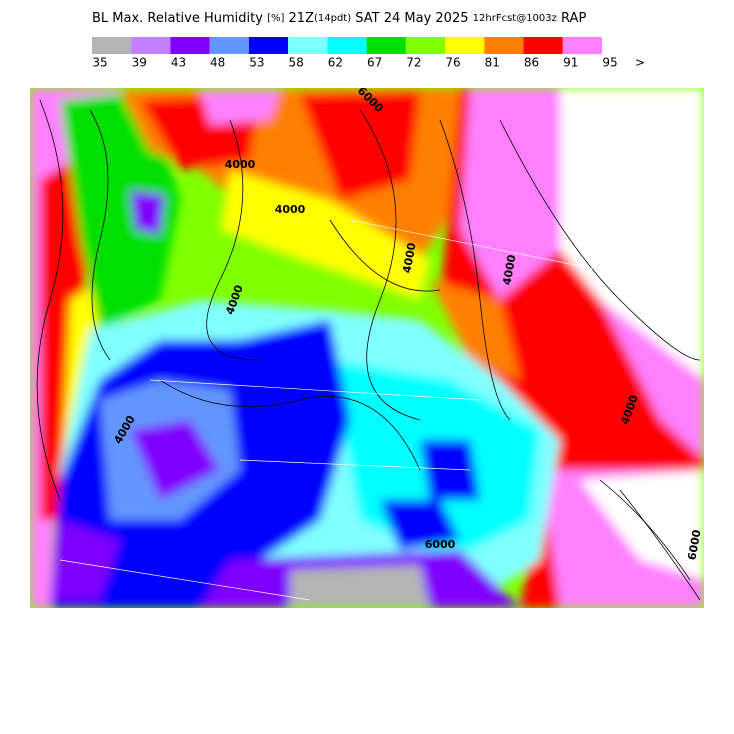 This screenshot has height=734, width=734. What do you see at coordinates (256, 63) in the screenshot?
I see `legend-label: 53` at bounding box center [256, 63].